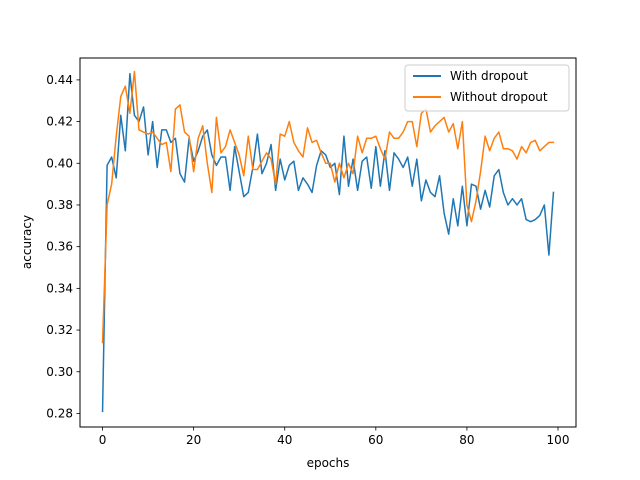 The image size is (640, 480). What do you see at coordinates (193, 440) in the screenshot?
I see `x-tick-label: 20` at bounding box center [193, 440].